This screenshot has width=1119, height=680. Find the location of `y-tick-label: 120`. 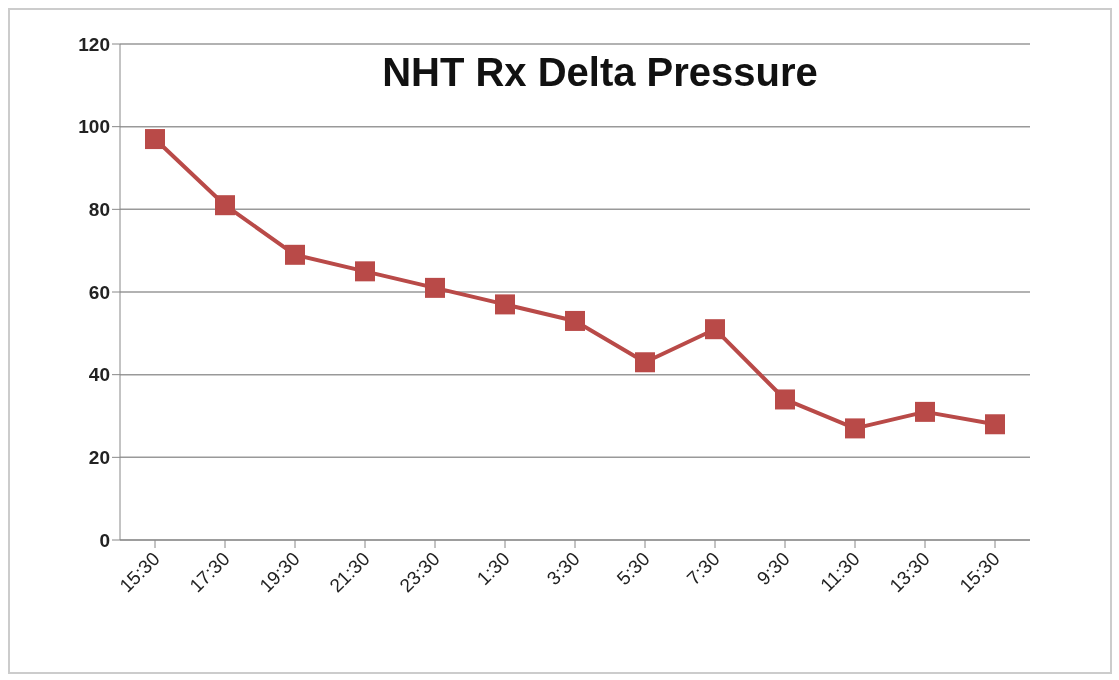

y-tick-label: 120 is located at coordinates (94, 44).